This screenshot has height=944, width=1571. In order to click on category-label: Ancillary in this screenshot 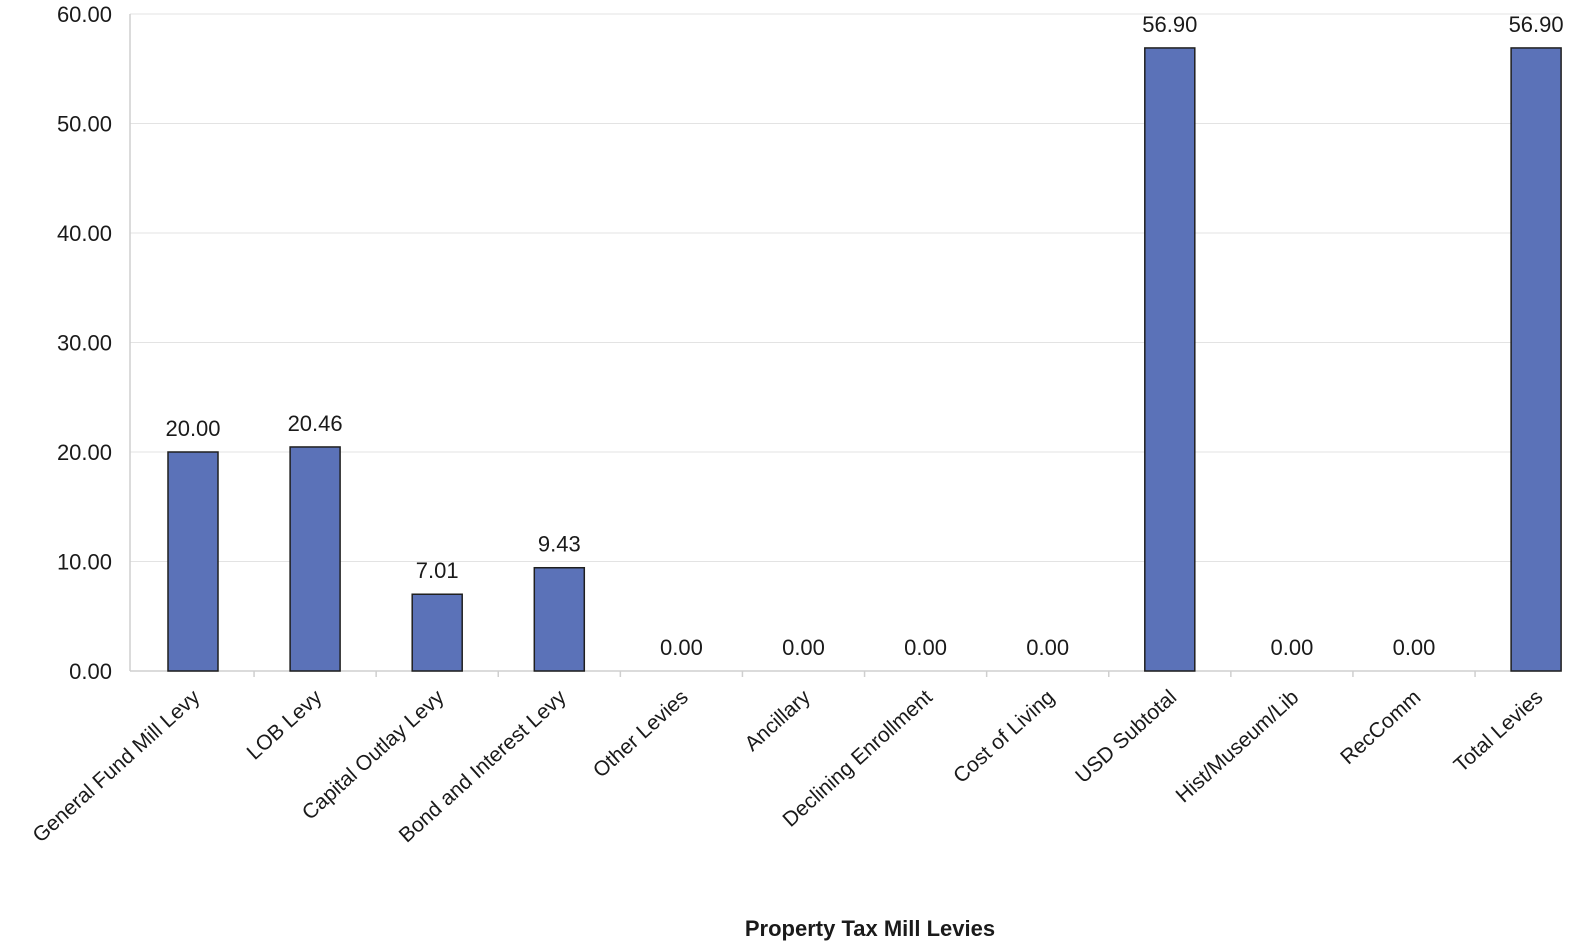, I will do `click(777, 720)`.